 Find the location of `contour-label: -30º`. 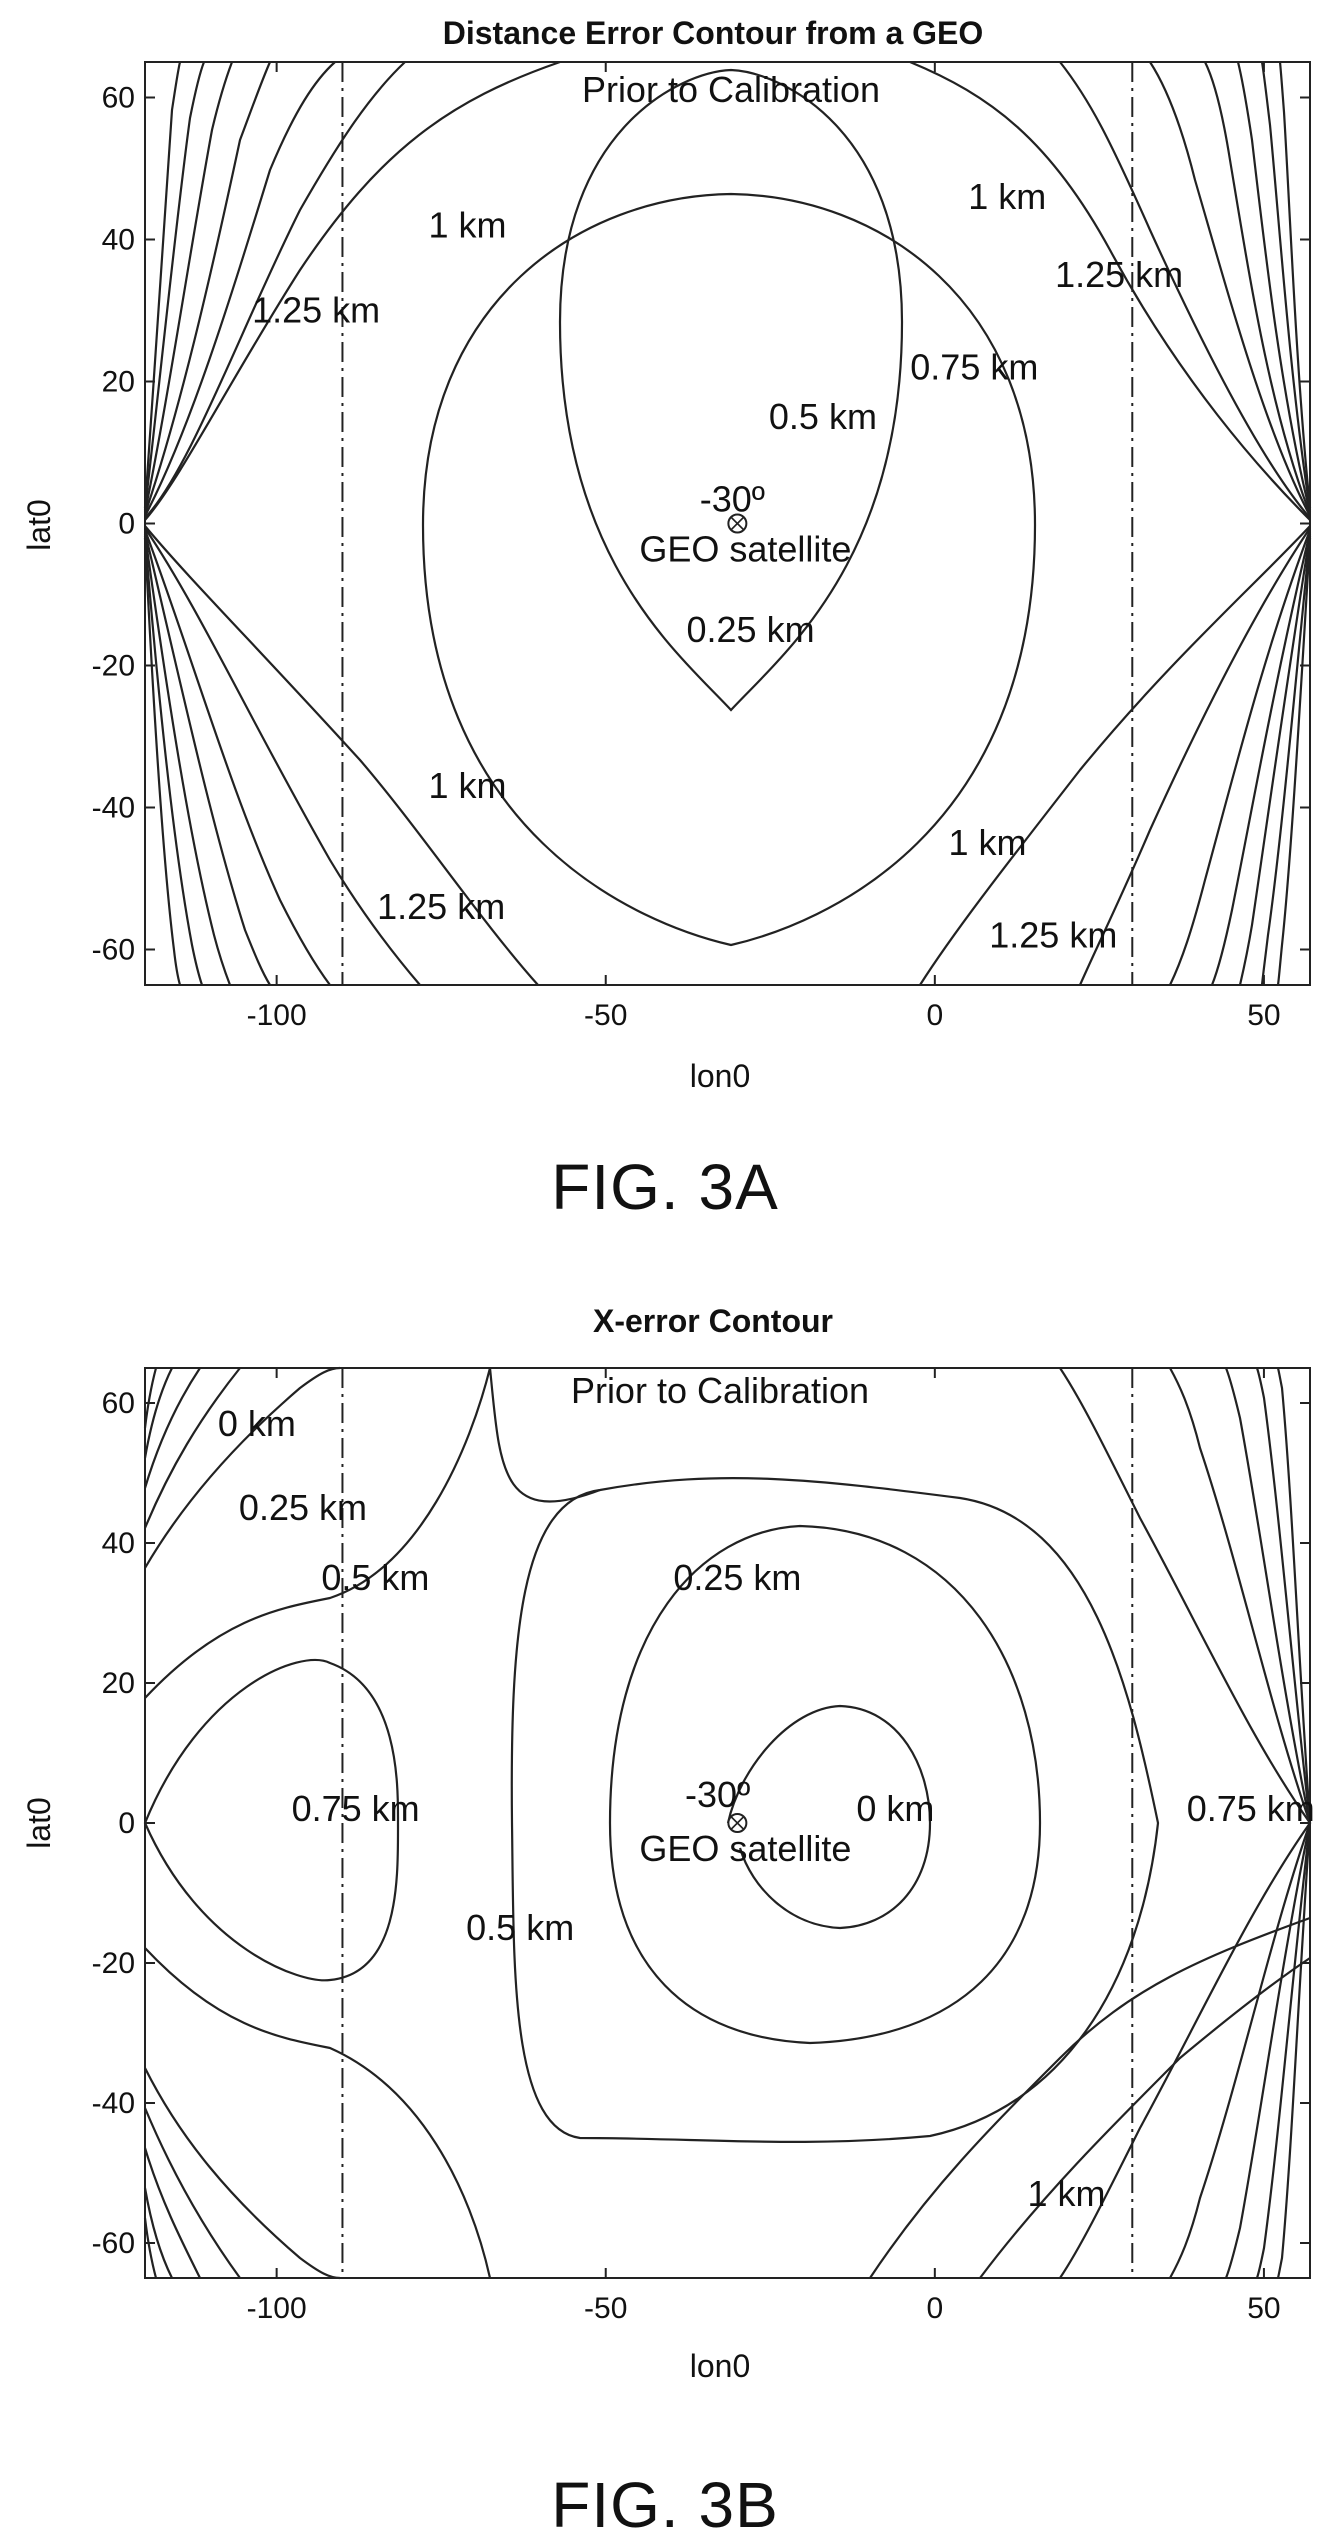

contour-label: -30º is located at coordinates (717, 1794).